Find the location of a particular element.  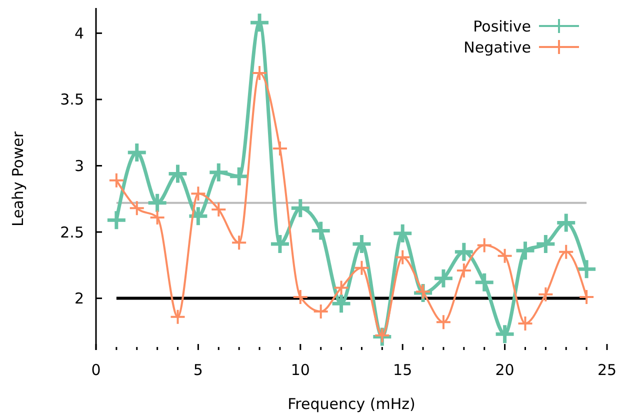

x-tick-label: 5 is located at coordinates (198, 370).